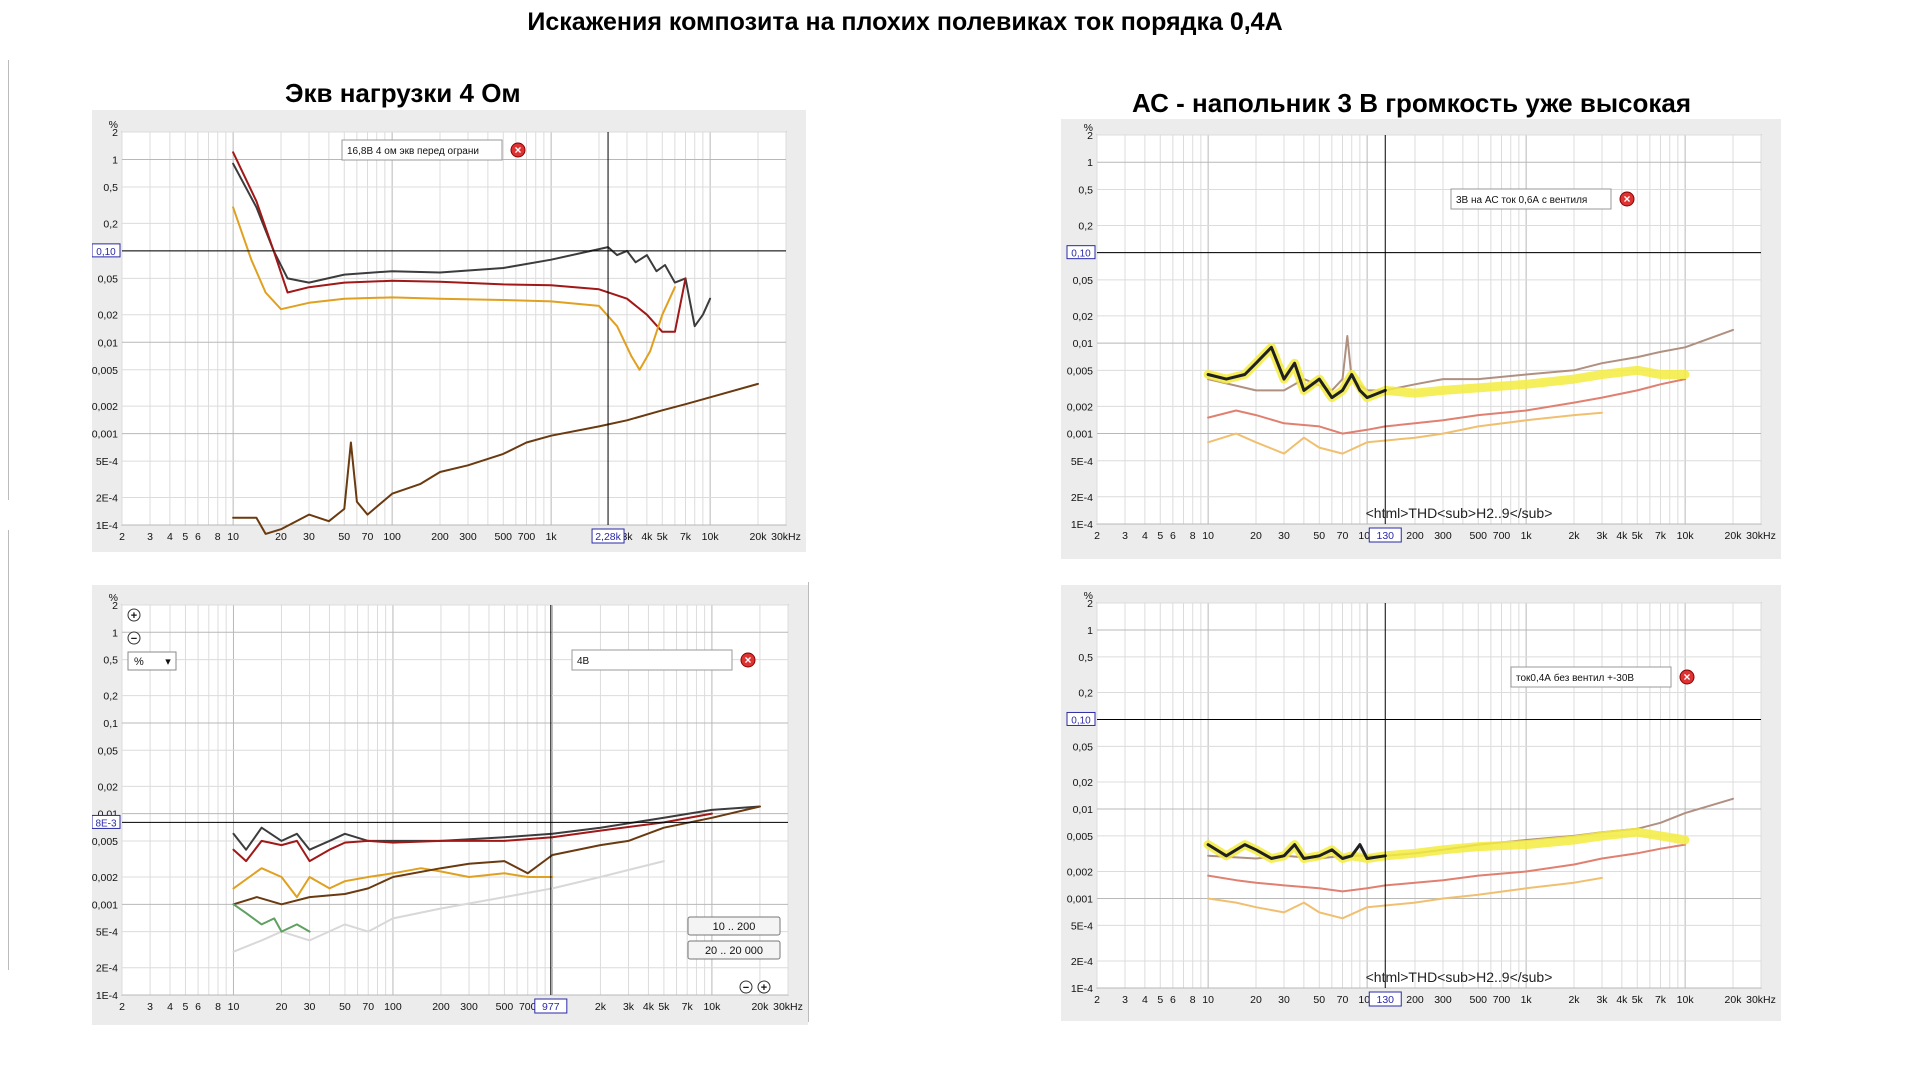 The width and height of the screenshot is (1930, 1080). Describe the element at coordinates (1459, 977) in the screenshot. I see `thd-footer-label: <html>THD<sub>H2..9</sub>` at that location.